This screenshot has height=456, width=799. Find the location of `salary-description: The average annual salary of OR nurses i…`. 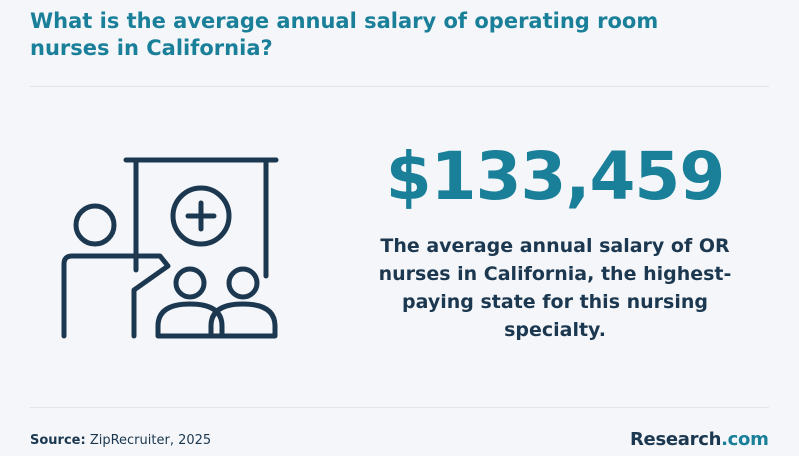

salary-description: The average annual salary of OR nurses i… is located at coordinates (555, 288).